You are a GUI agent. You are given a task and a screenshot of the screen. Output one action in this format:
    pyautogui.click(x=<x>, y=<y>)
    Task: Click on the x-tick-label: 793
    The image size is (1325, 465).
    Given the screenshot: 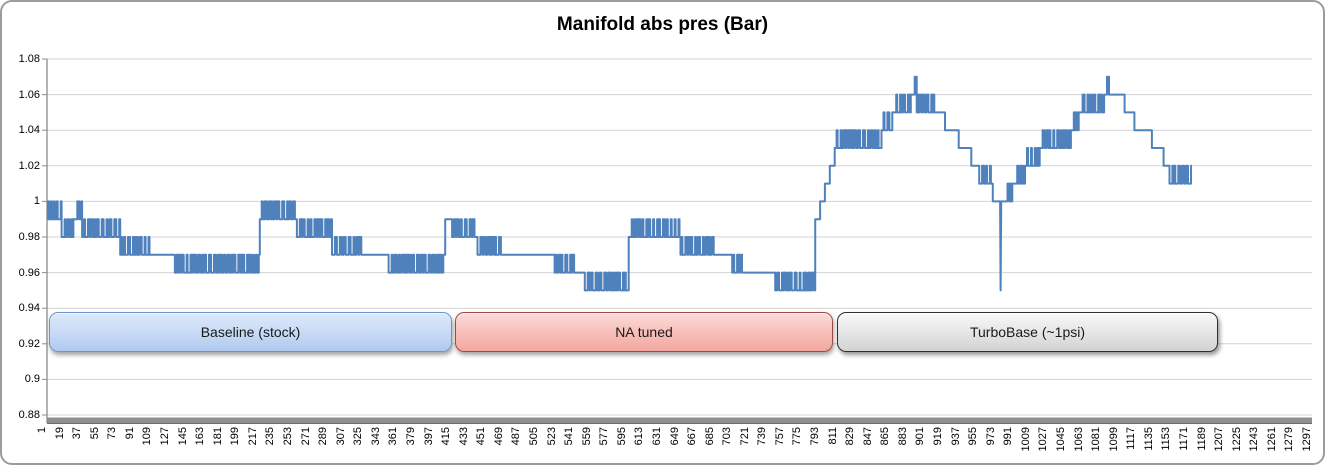 What is the action you would take?
    pyautogui.click(x=815, y=436)
    